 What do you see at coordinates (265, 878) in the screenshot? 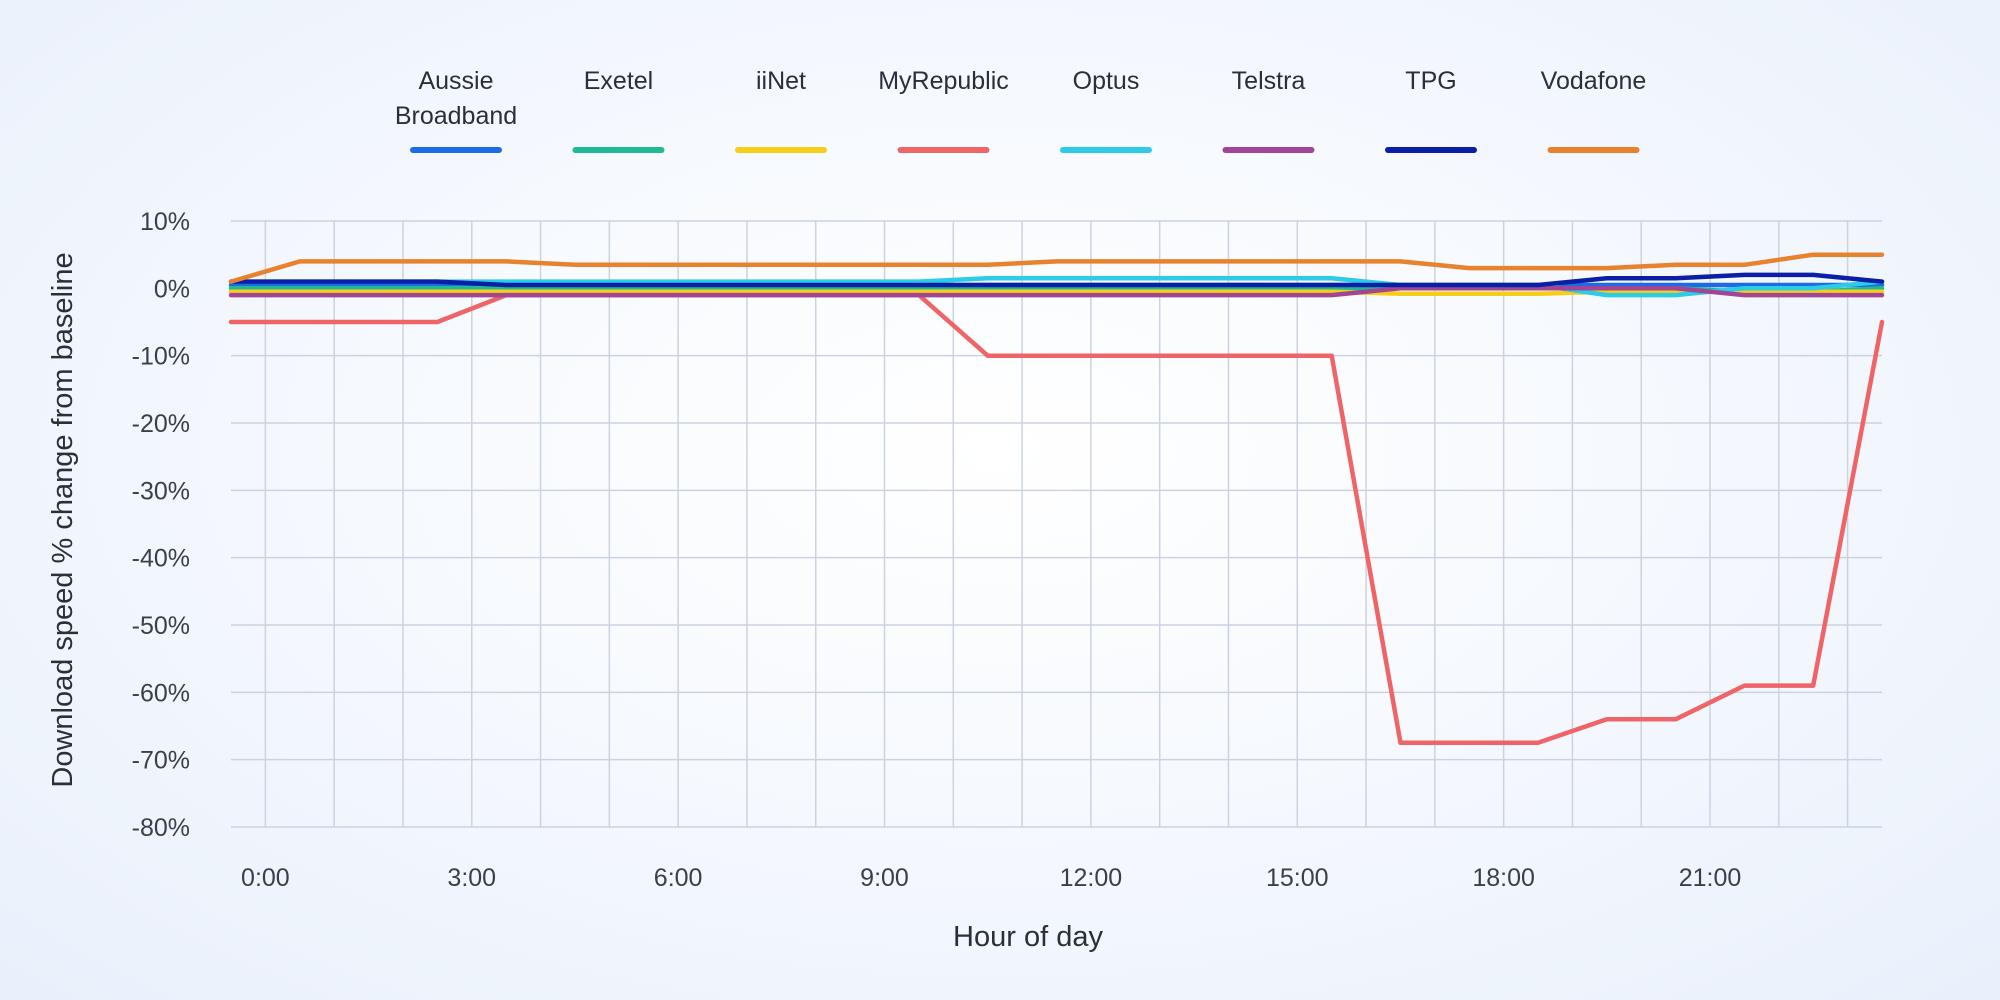
I see `x-tick-label: 0:00` at bounding box center [265, 878].